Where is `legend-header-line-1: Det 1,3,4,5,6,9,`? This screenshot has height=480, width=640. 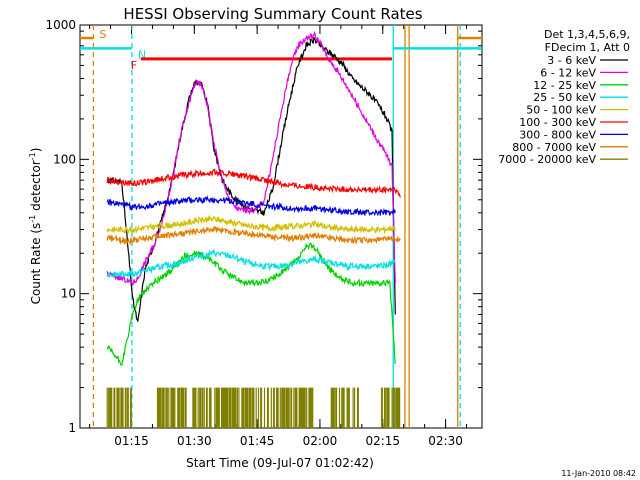
legend-header-line-1: Det 1,3,4,5,6,9, is located at coordinates (587, 34).